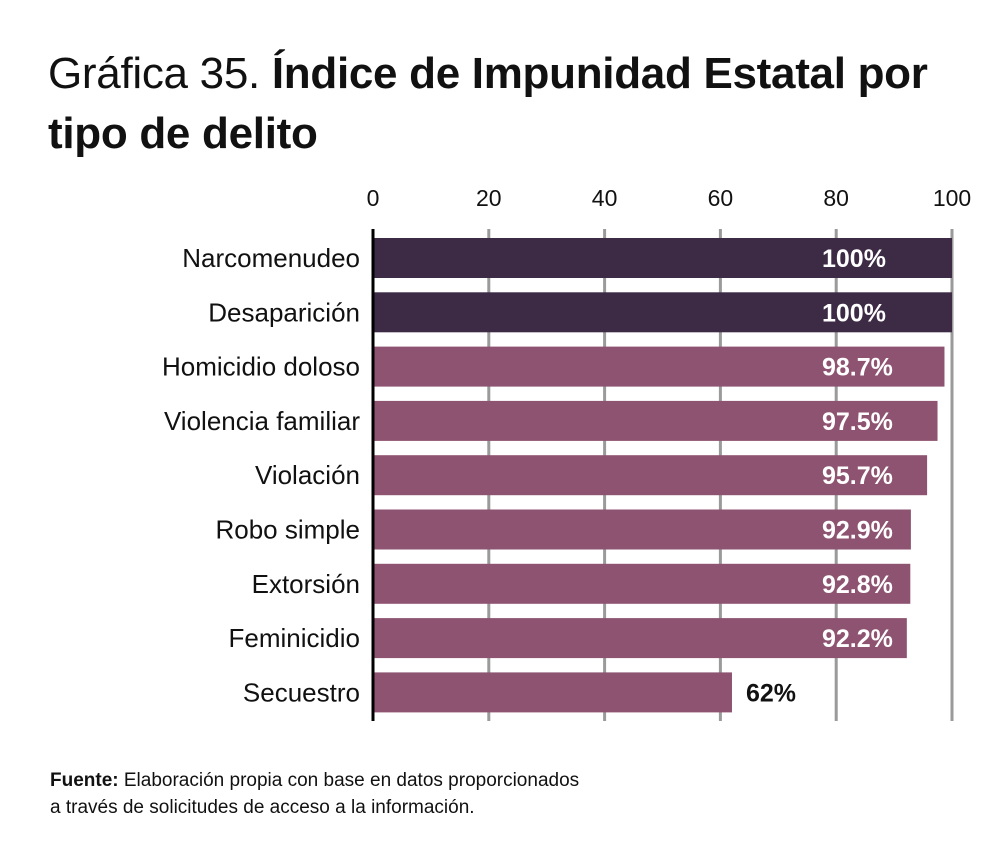 The image size is (1004, 862). Describe the element at coordinates (771, 693) in the screenshot. I see `data-label: 62%` at that location.